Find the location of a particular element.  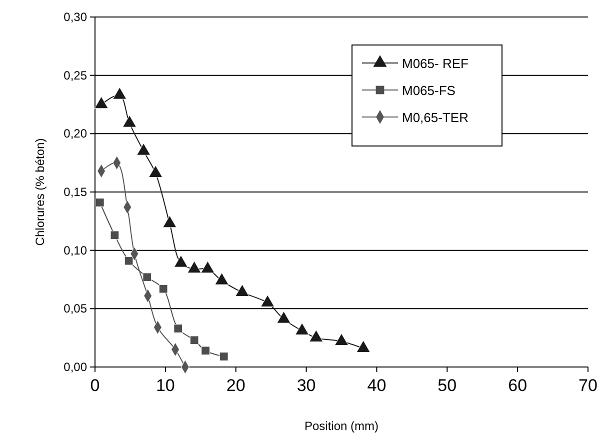

y-tick-label: 0,05 is located at coordinates (76, 309).